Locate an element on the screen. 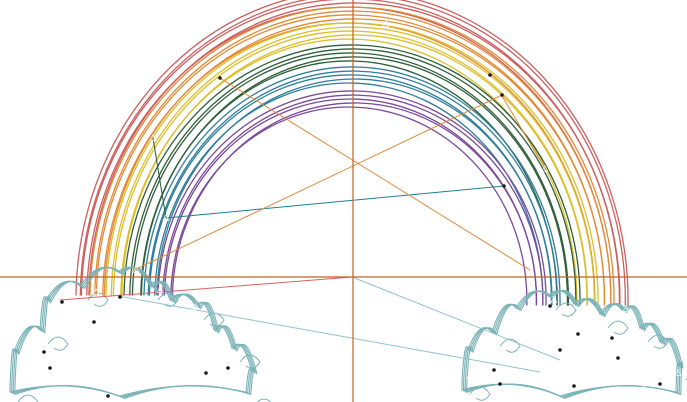 This screenshot has height=402, width=687. right-cloud is located at coordinates (574, 345).